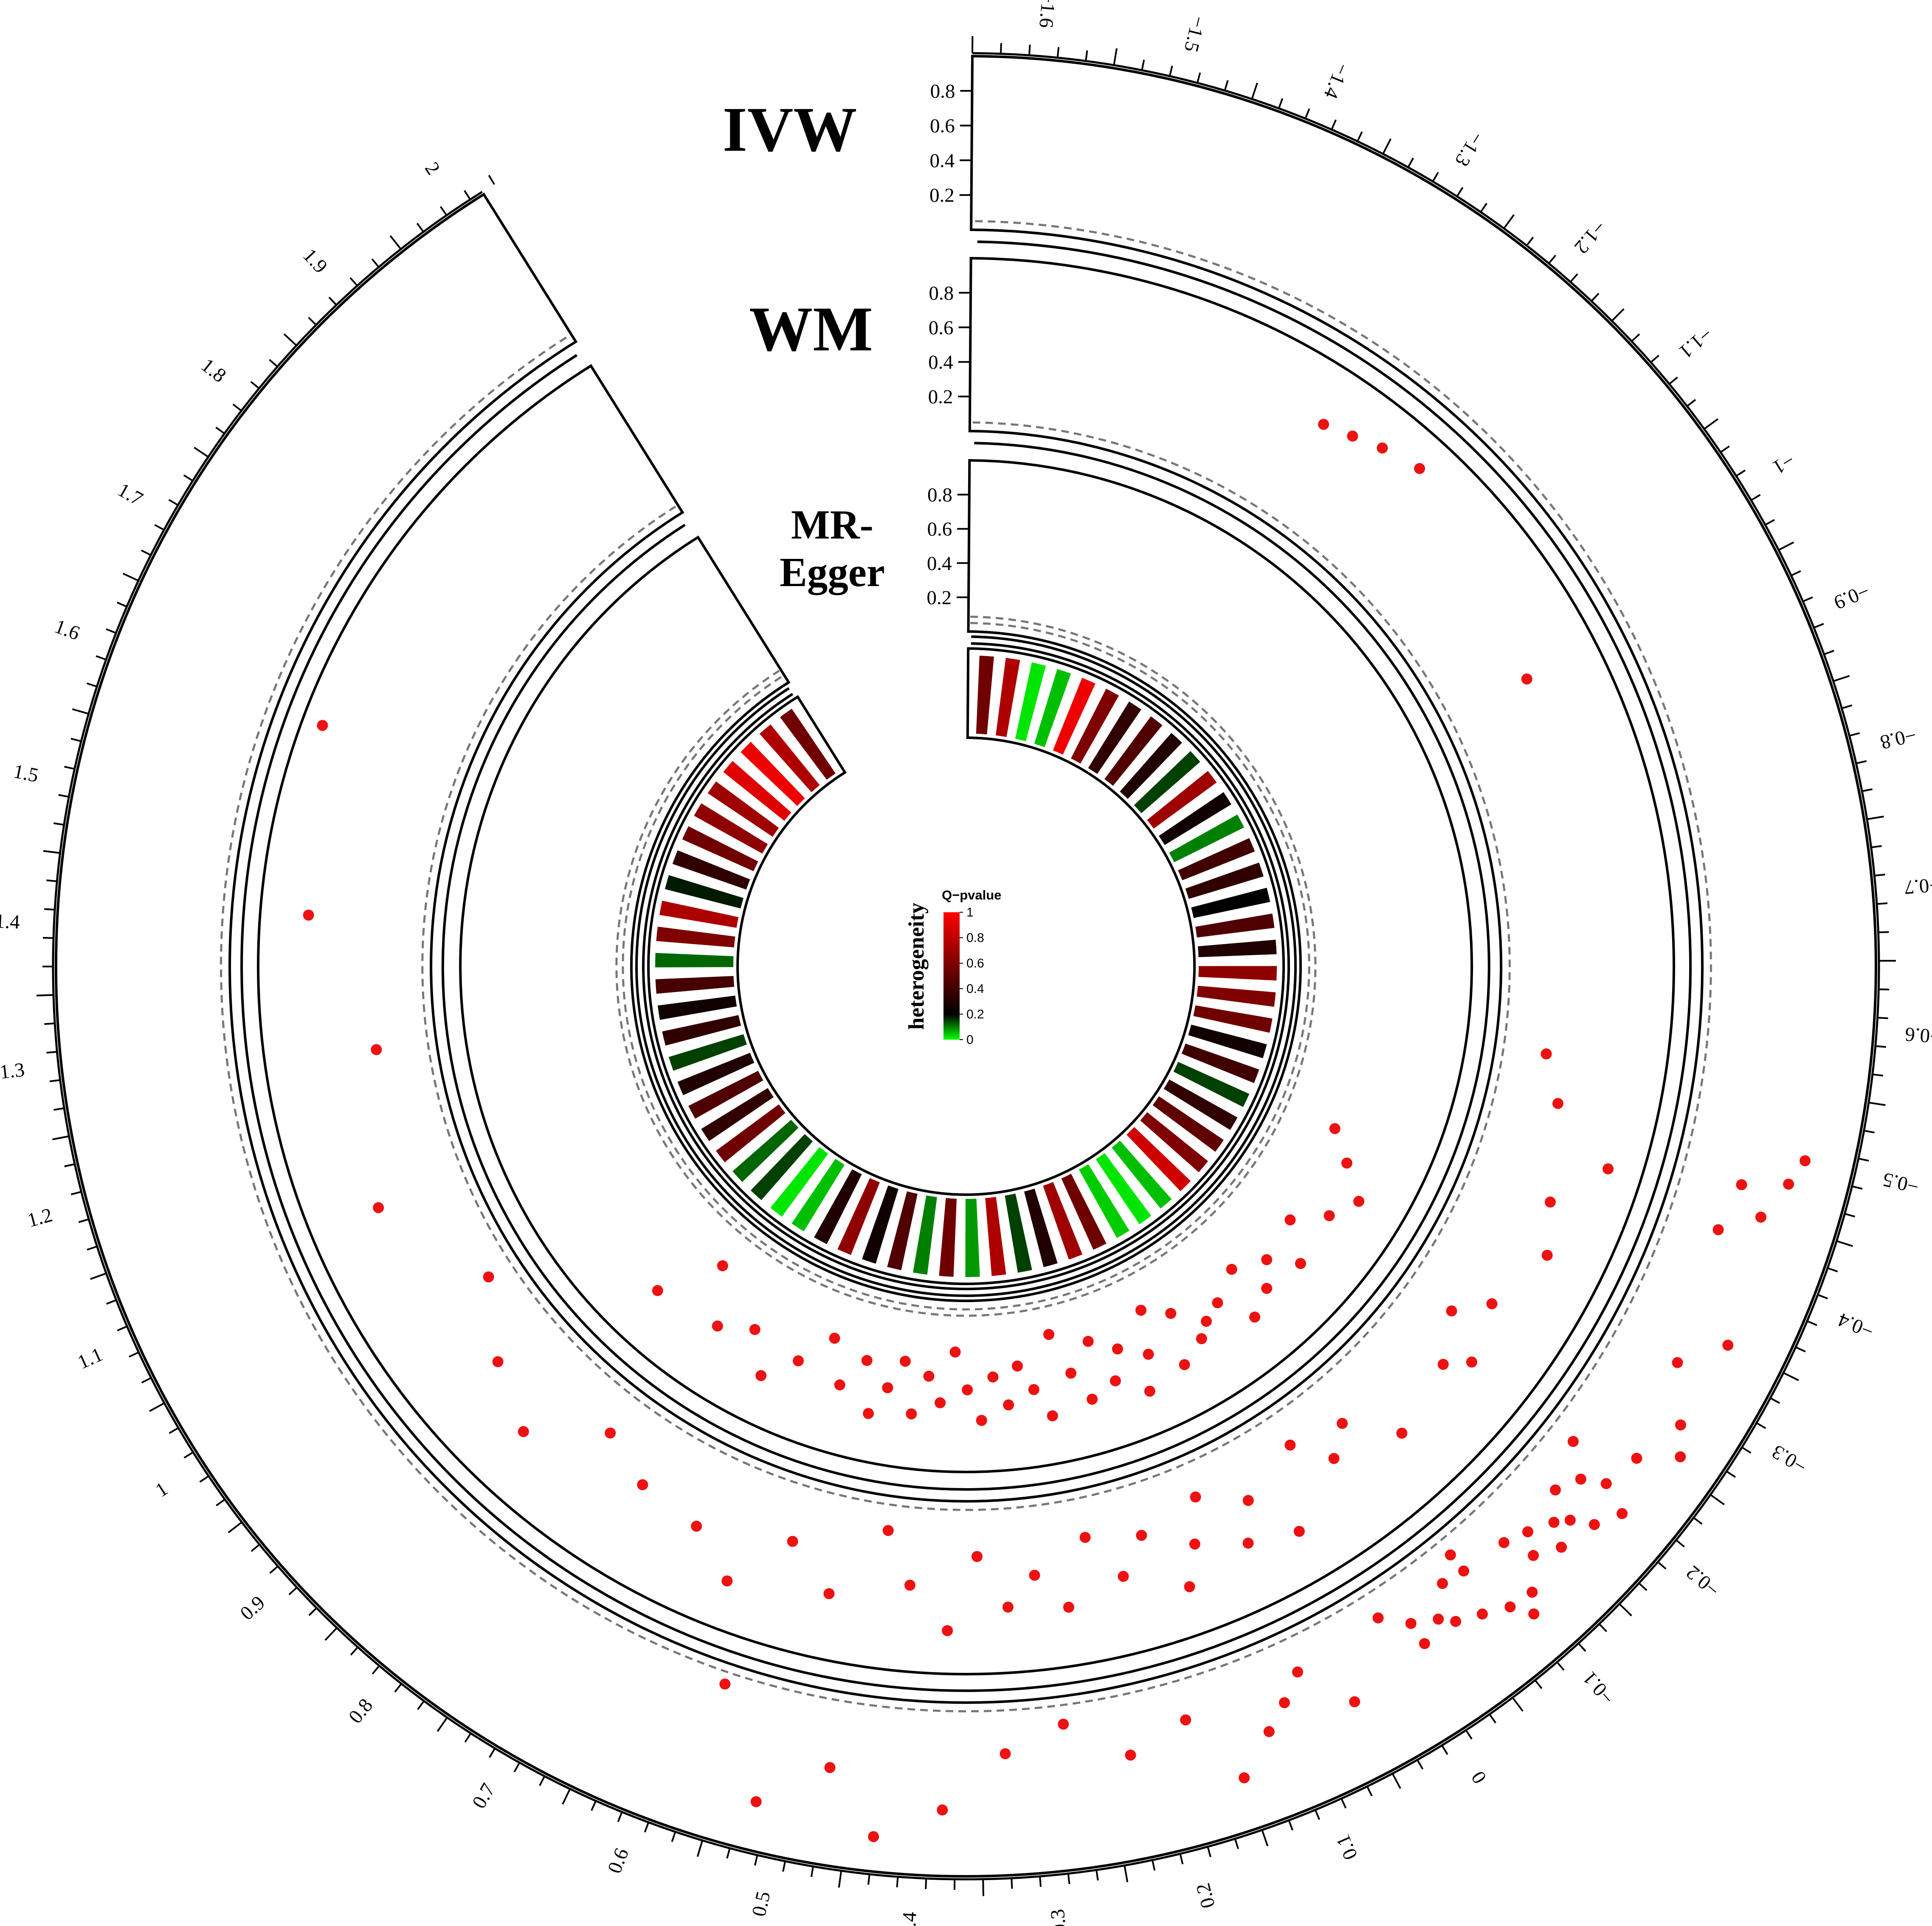 The width and height of the screenshot is (1932, 1926). Describe the element at coordinates (1058, 1917) in the screenshot. I see `outer-tick-label: 0.3` at that location.